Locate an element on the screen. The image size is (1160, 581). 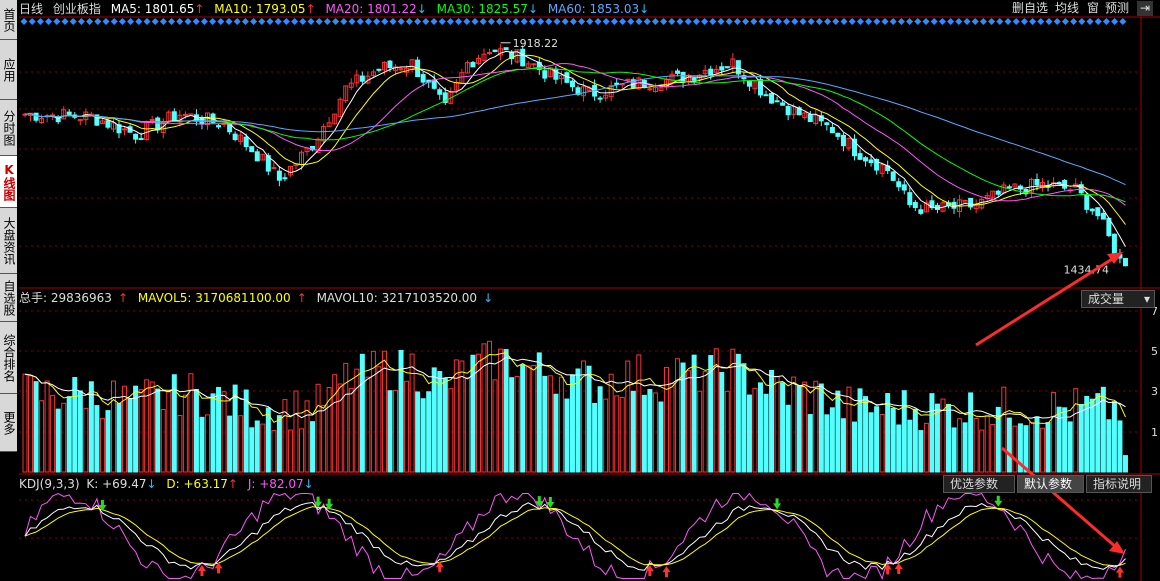
sidebar-tab-2: 分时图 is located at coordinates (8, 128).